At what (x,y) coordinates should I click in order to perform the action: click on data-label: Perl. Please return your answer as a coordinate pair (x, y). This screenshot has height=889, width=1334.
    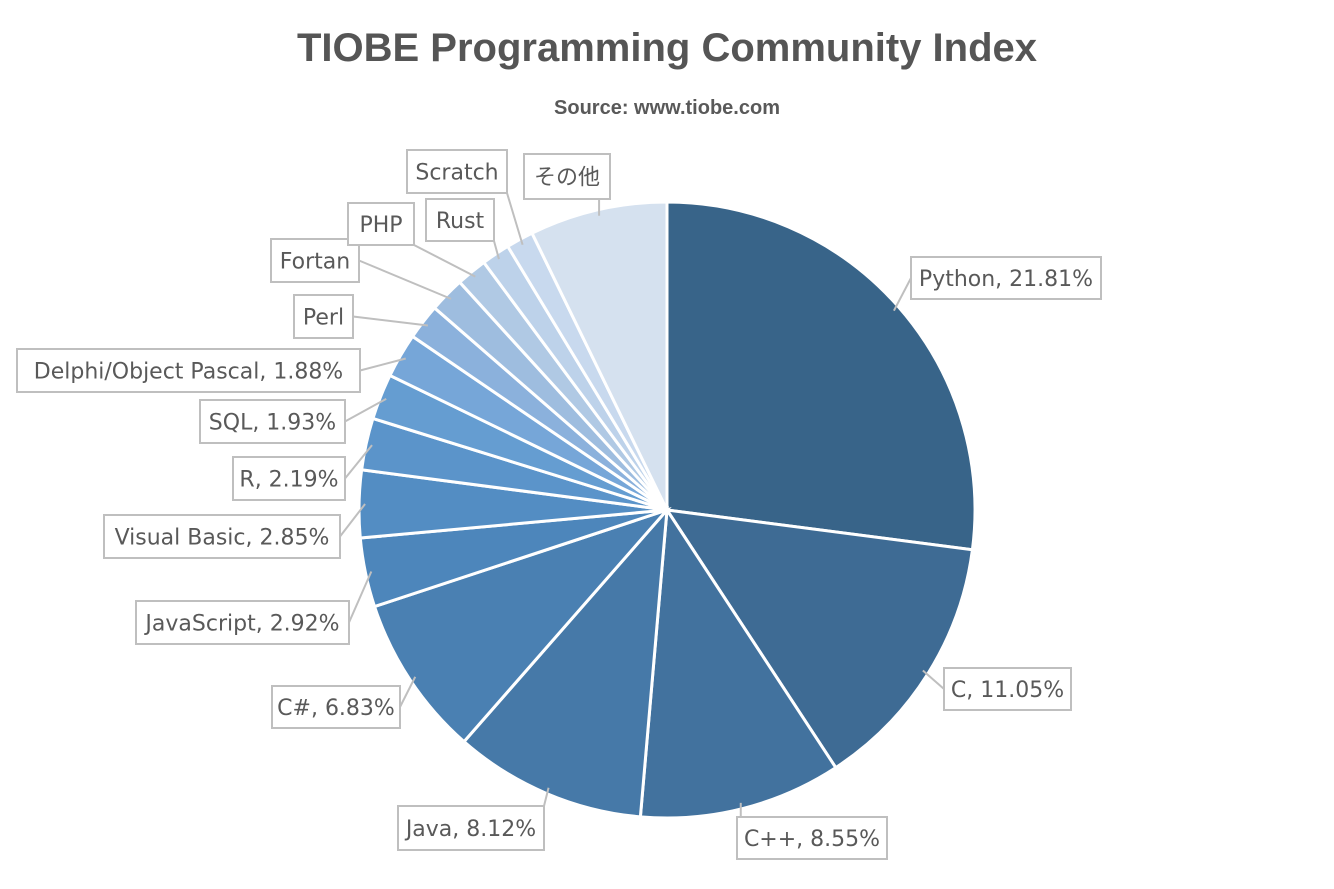
    Looking at the image, I should click on (323, 318).